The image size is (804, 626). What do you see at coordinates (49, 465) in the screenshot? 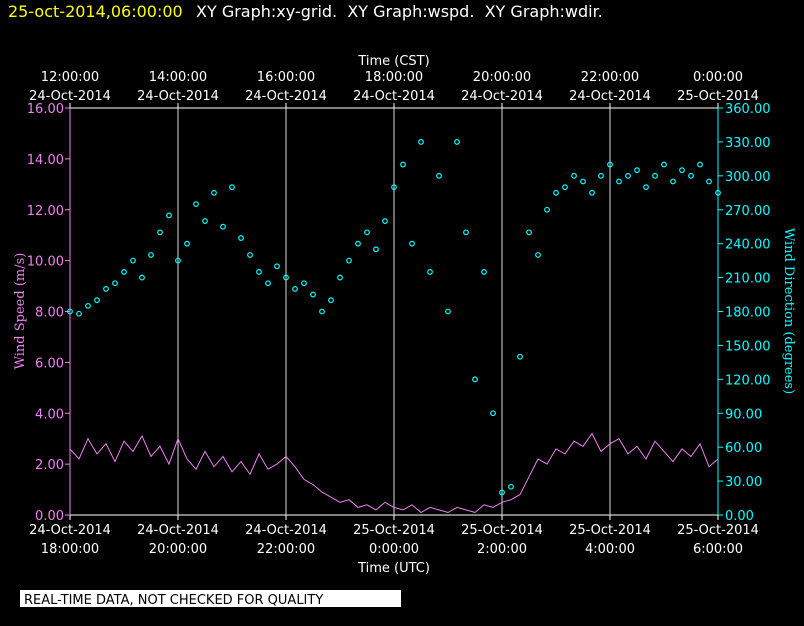
I see `y-tick-label: 2.00` at bounding box center [49, 465].